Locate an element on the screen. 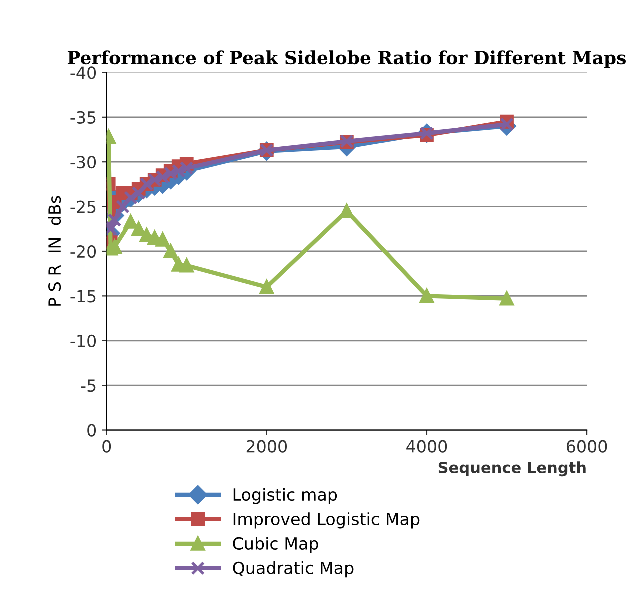 The width and height of the screenshot is (636, 606). y-tick-label: -5 is located at coordinates (88, 386).